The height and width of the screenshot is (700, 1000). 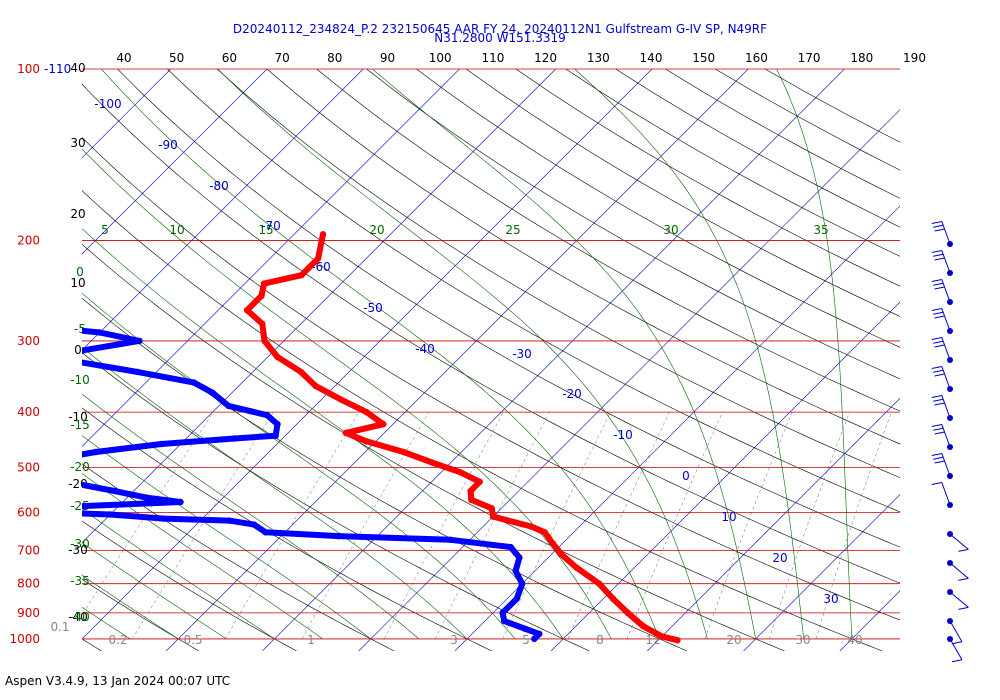 I want to click on moist-left-label: -35, so click(x=80, y=581).